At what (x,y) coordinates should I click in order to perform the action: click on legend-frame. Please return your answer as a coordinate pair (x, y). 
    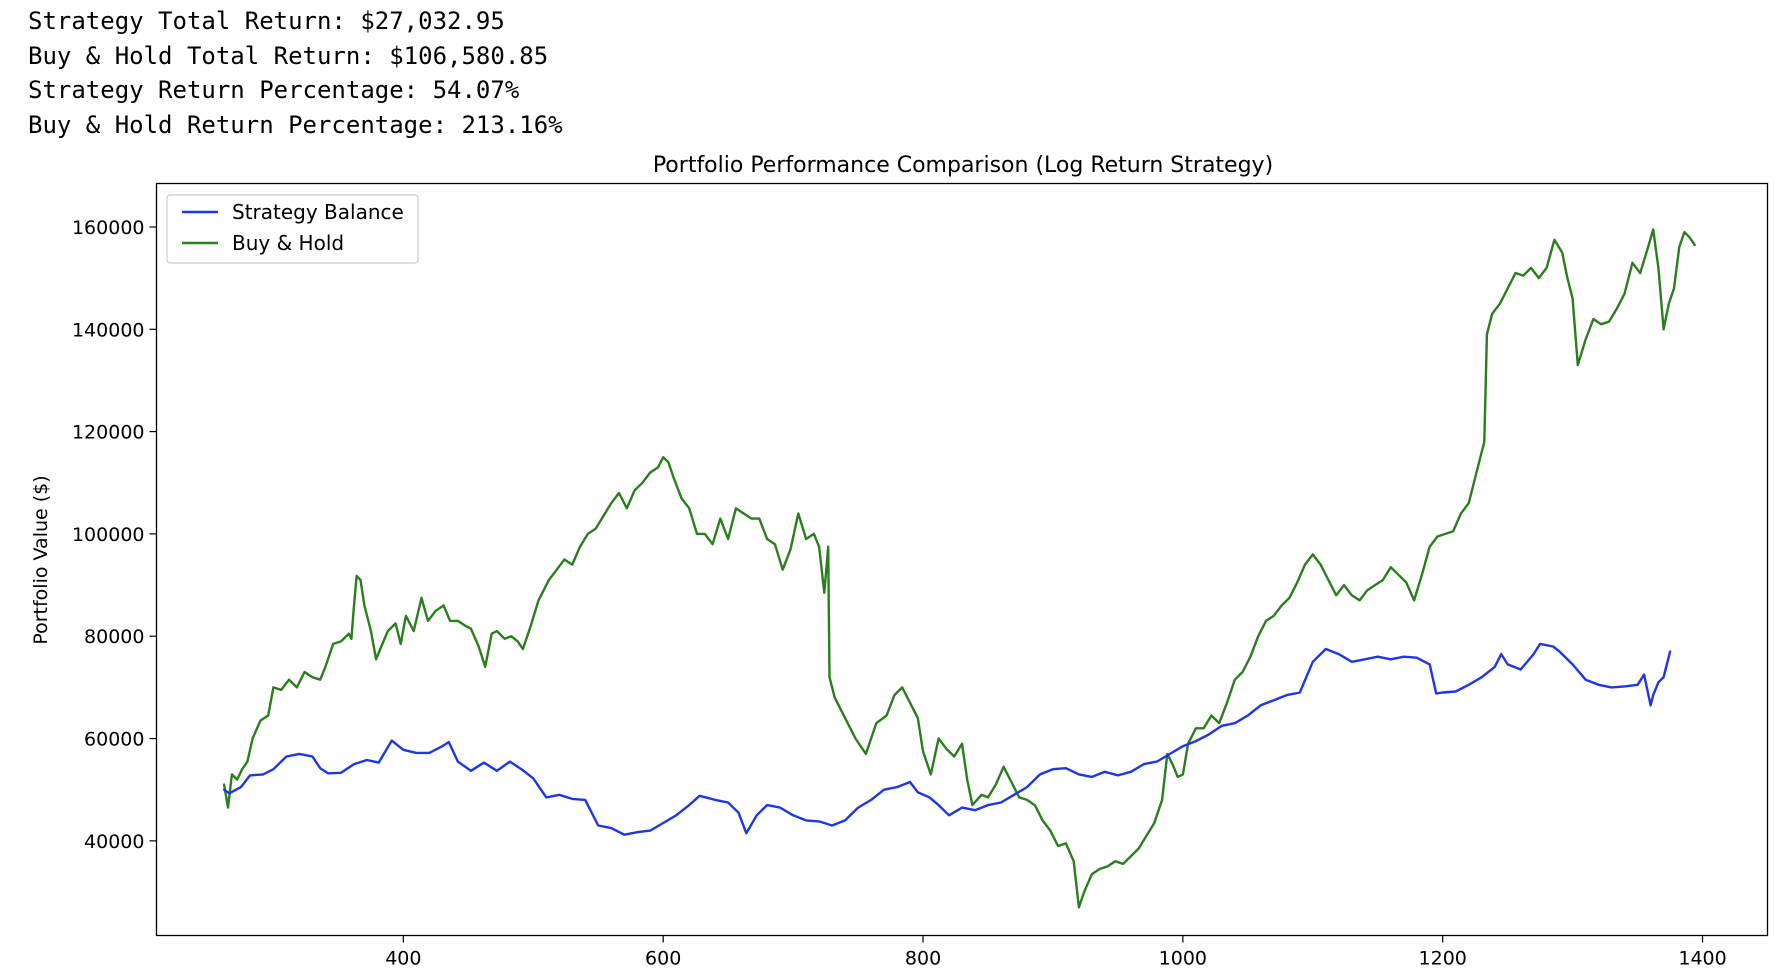
    Looking at the image, I should click on (292, 229).